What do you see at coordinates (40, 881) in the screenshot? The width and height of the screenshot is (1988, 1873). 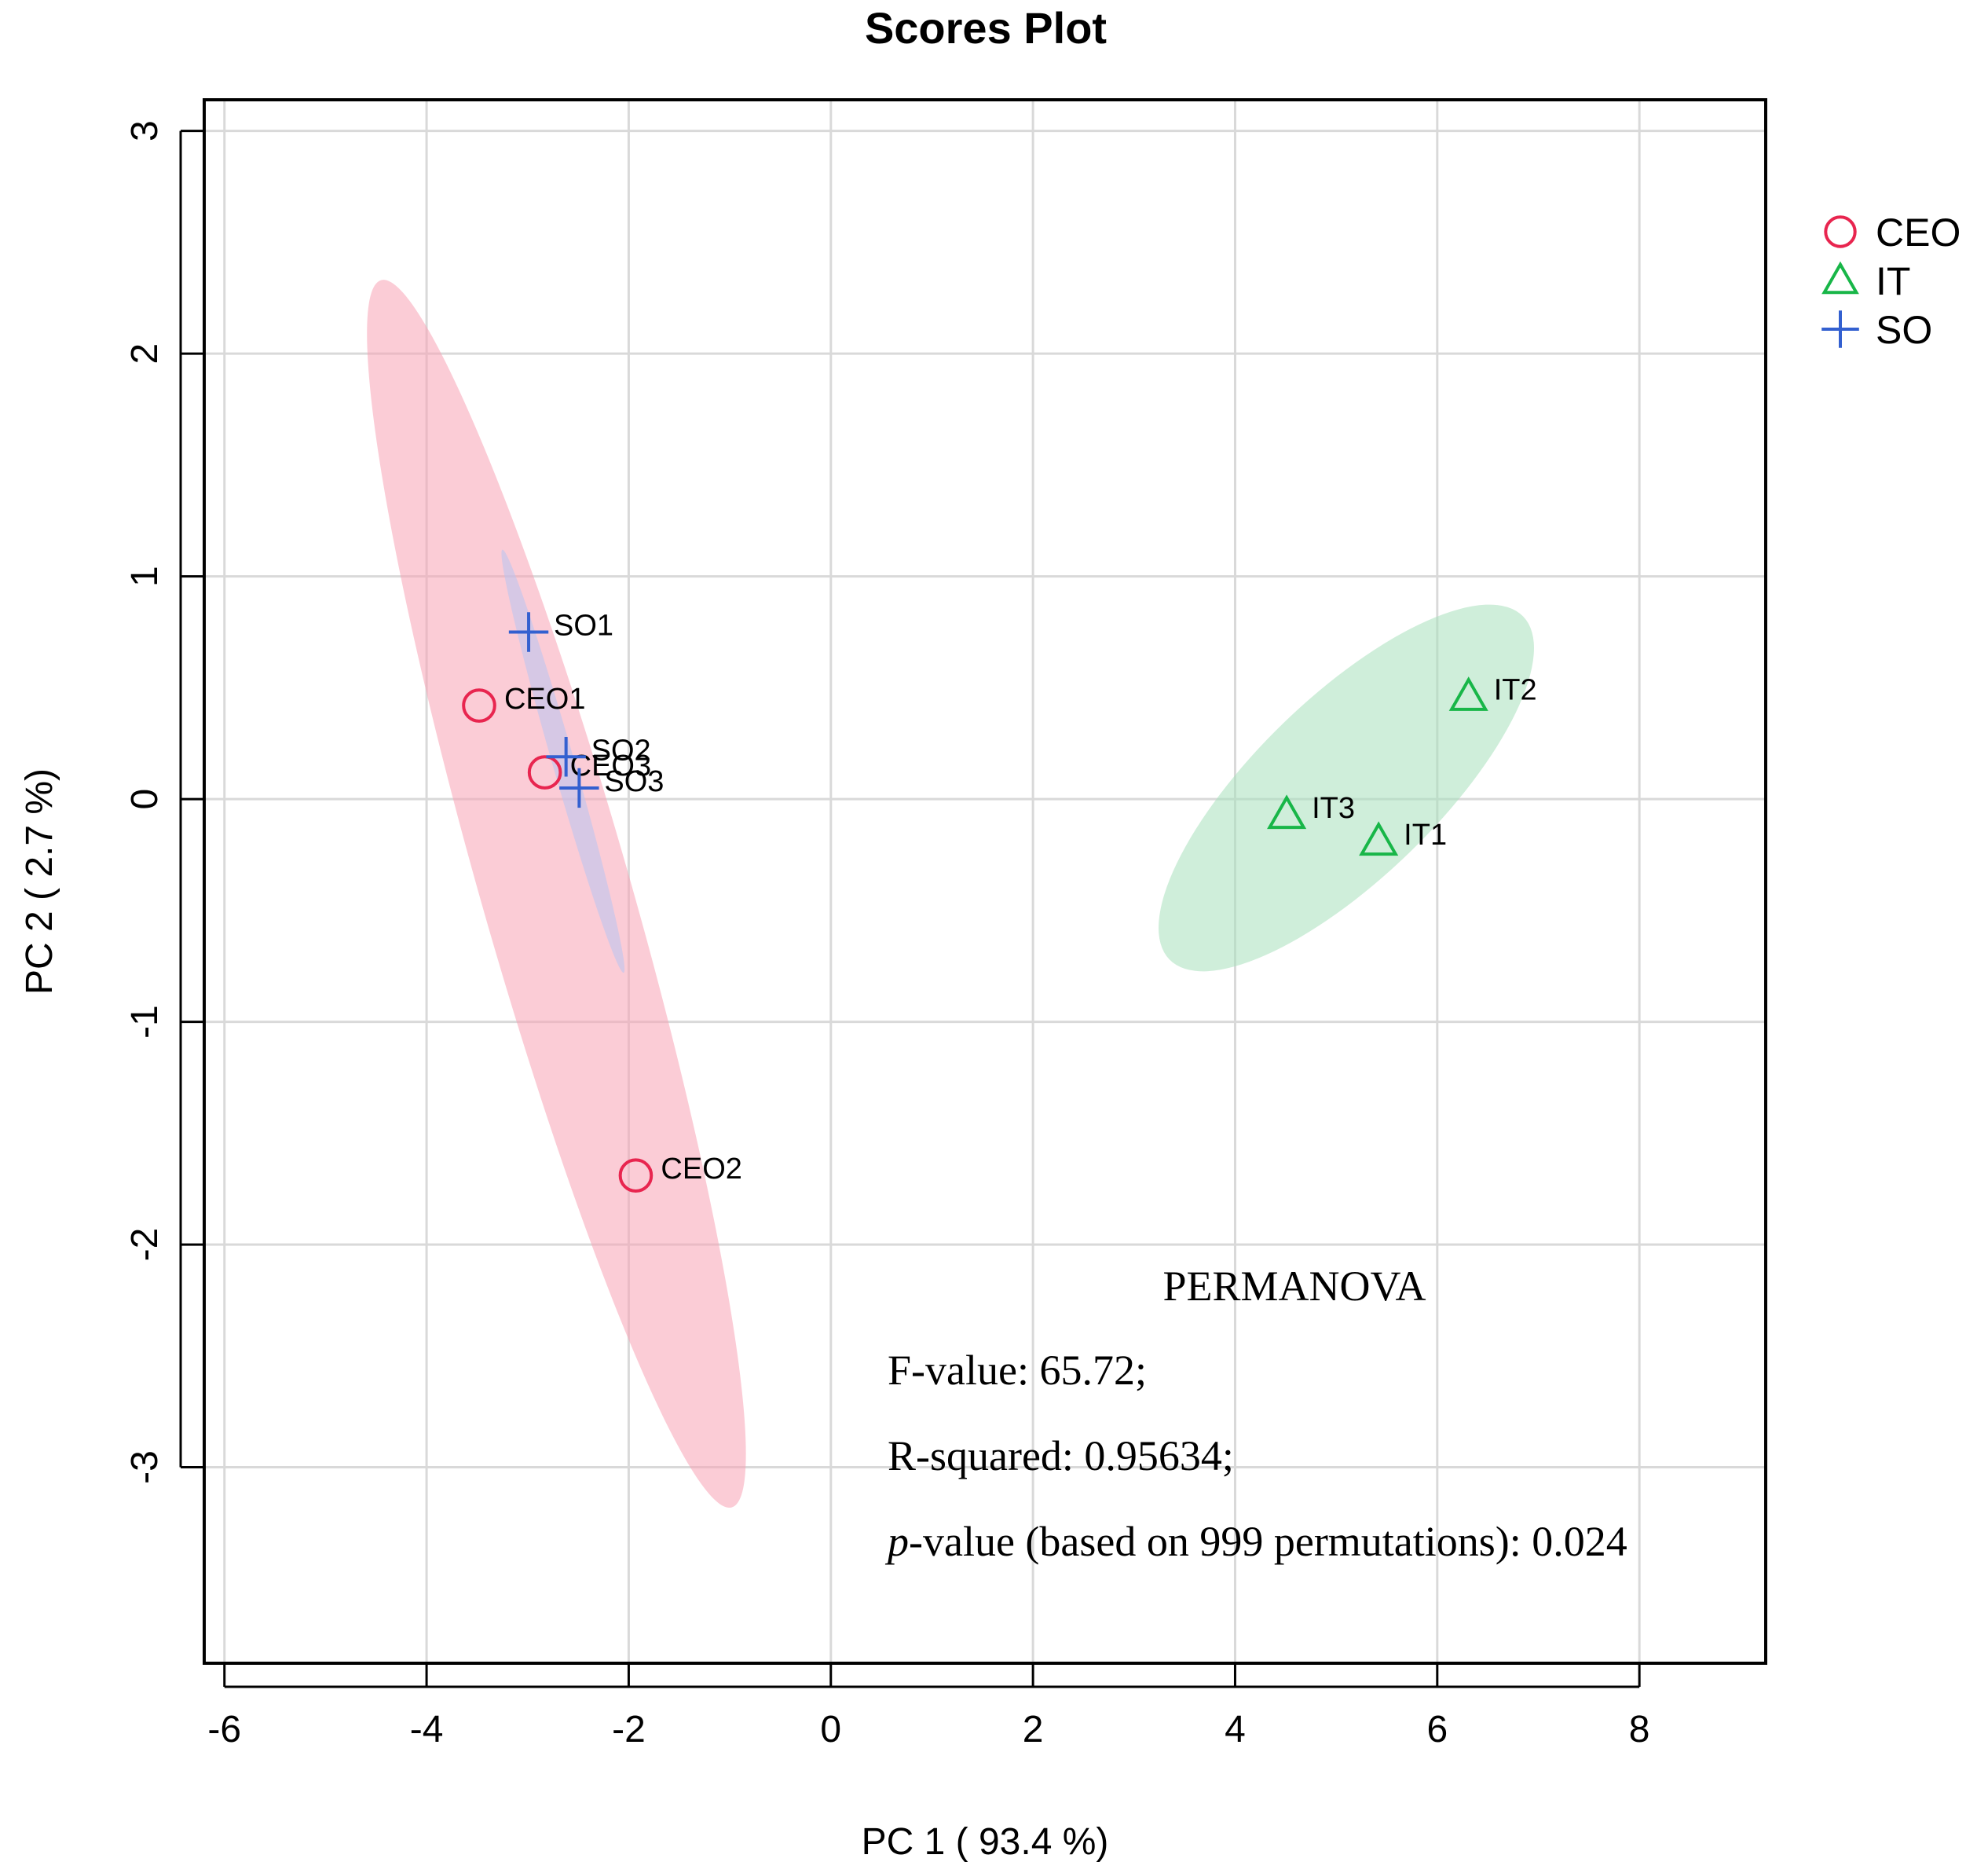 I see `y-axis-label: PC 2 ( 2.7 %)` at bounding box center [40, 881].